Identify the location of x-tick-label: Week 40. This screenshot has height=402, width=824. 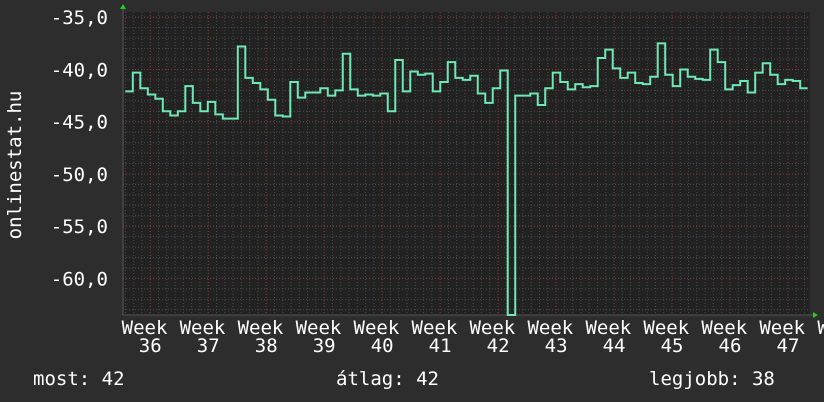
(382, 337).